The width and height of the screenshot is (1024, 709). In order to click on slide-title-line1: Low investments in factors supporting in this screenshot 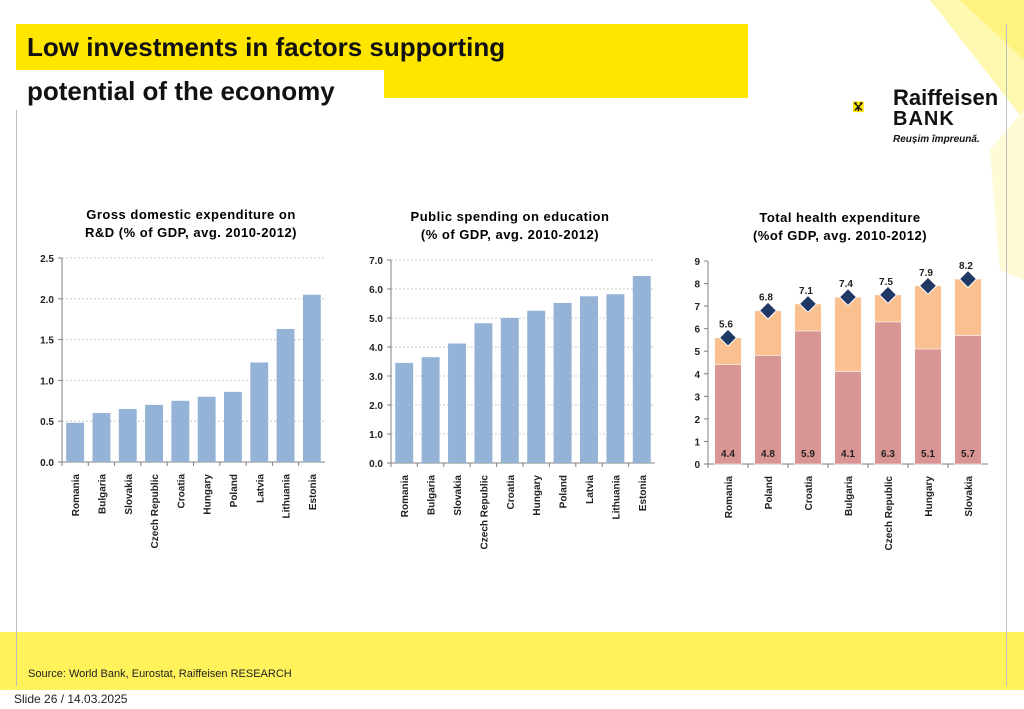, I will do `click(266, 47)`.